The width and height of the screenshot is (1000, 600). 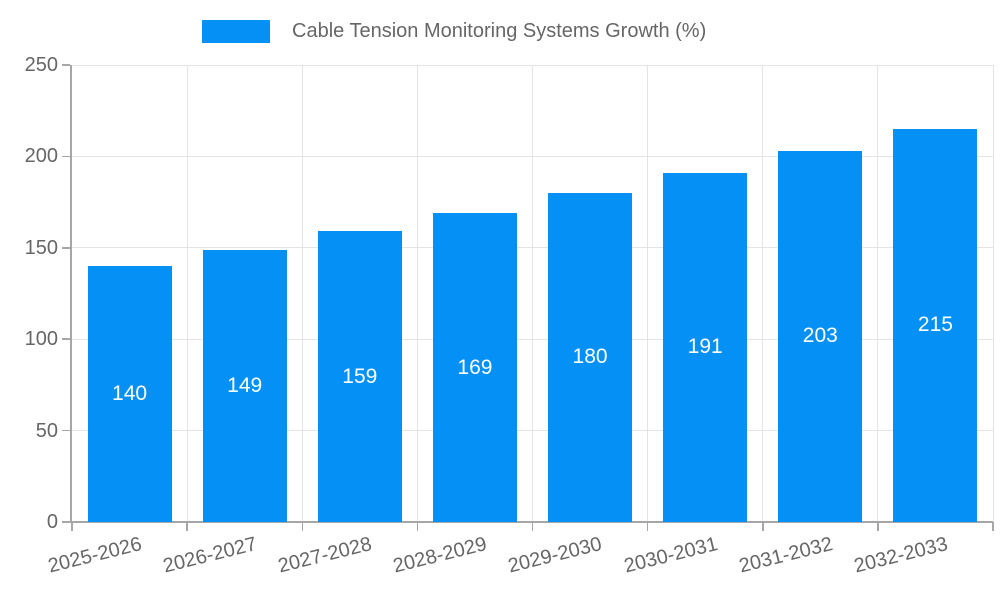 I want to click on bar-value-label: 159, so click(x=360, y=376).